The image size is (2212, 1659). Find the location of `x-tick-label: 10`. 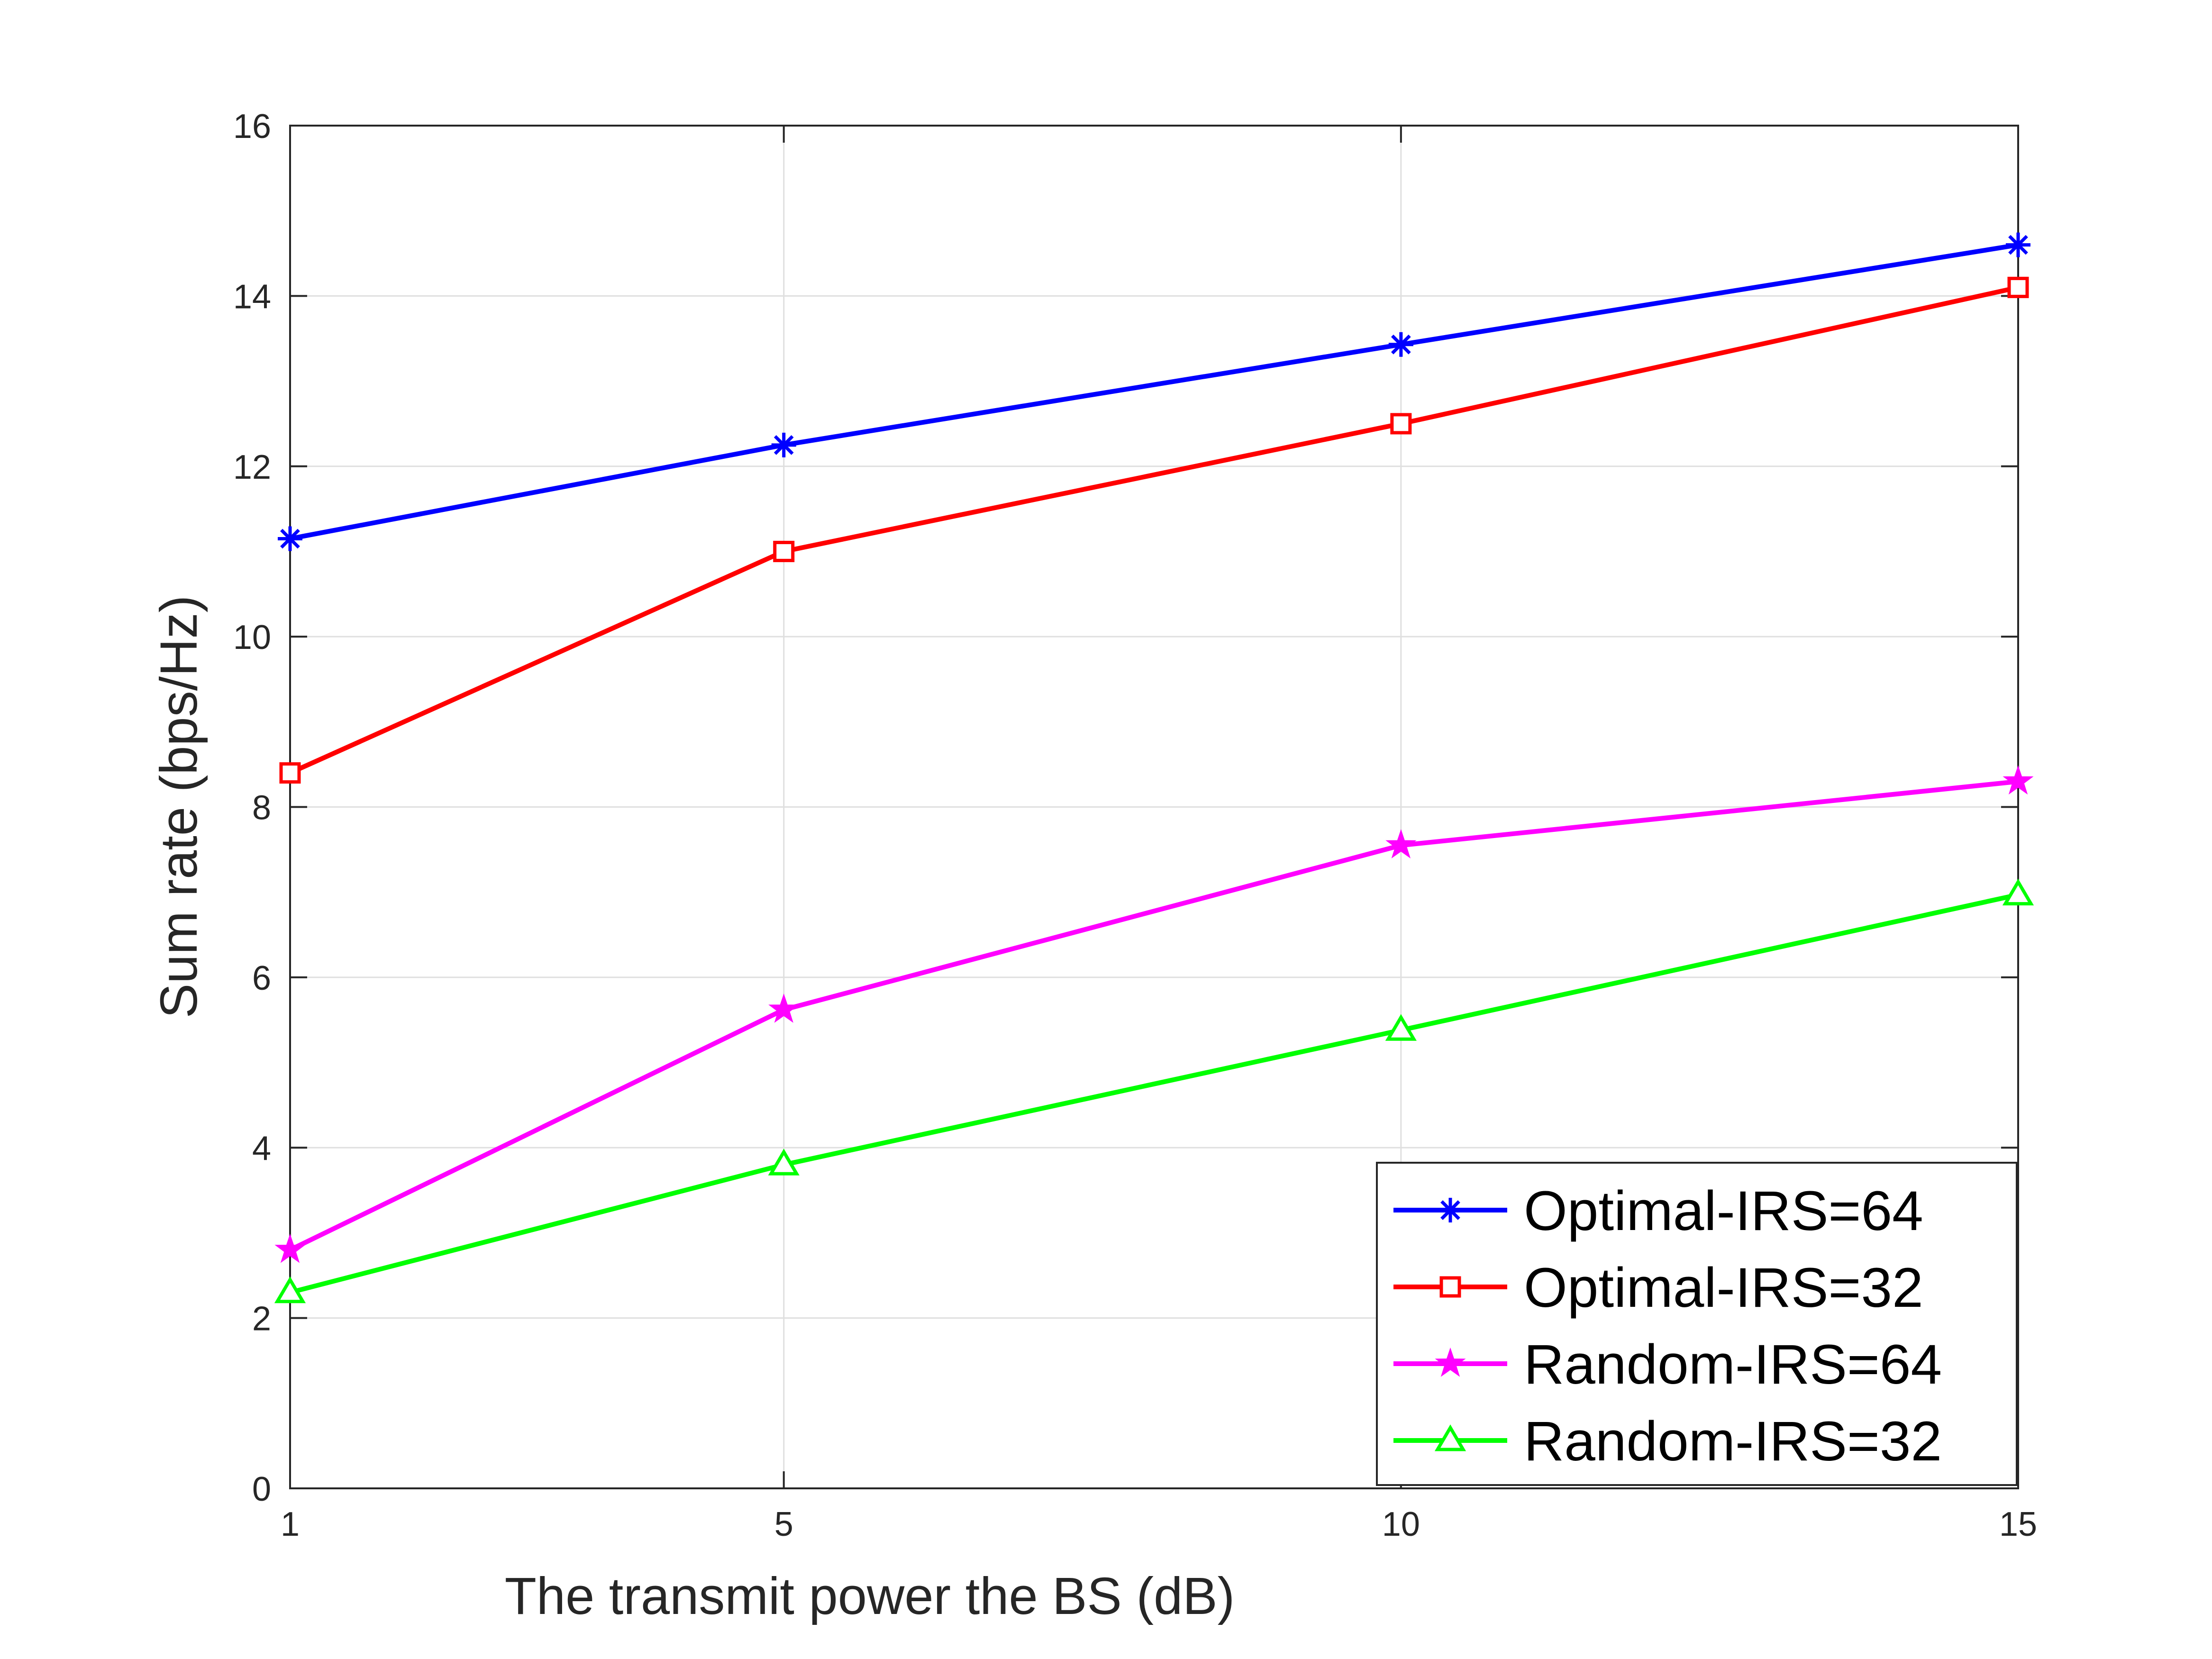

x-tick-label: 10 is located at coordinates (1401, 1524).